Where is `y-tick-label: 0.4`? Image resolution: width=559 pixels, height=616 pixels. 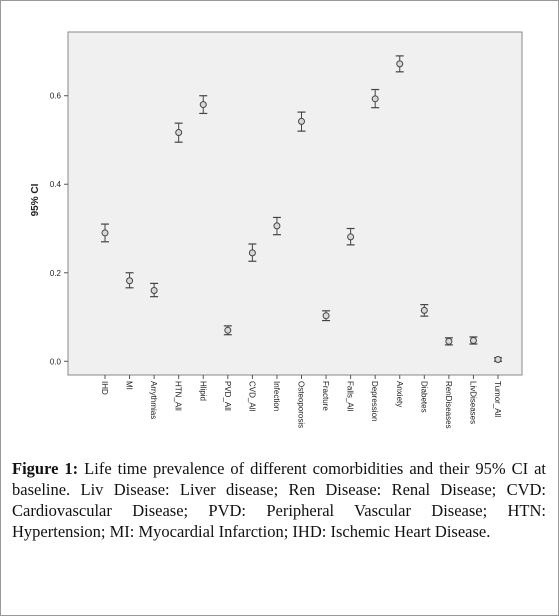 y-tick-label: 0.4 is located at coordinates (56, 184).